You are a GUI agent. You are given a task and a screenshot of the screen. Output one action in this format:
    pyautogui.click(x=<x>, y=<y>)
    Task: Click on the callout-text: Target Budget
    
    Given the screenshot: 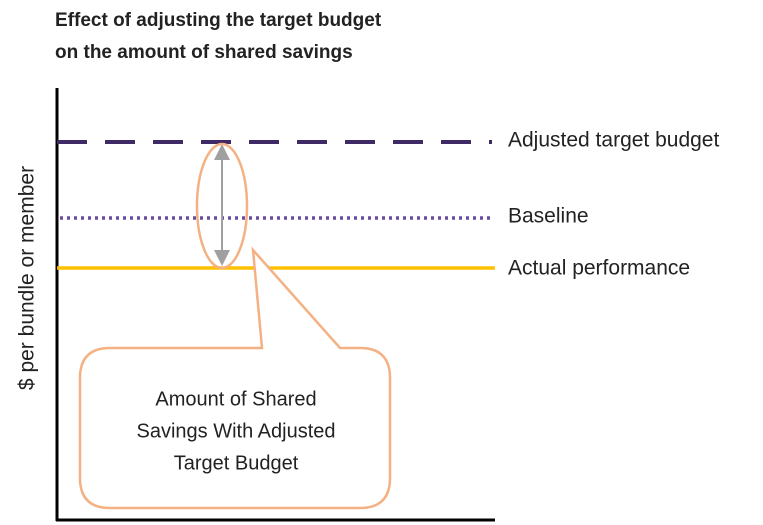 What is the action you would take?
    pyautogui.click(x=236, y=463)
    